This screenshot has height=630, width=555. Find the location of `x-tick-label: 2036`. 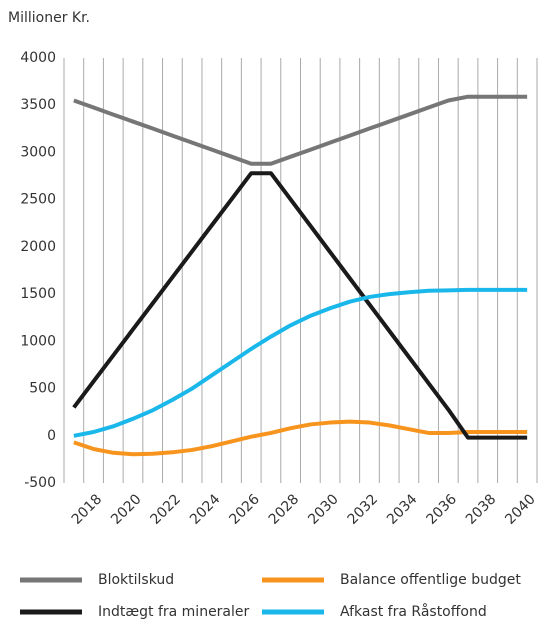

x-tick-label: 2036 is located at coordinates (441, 509).